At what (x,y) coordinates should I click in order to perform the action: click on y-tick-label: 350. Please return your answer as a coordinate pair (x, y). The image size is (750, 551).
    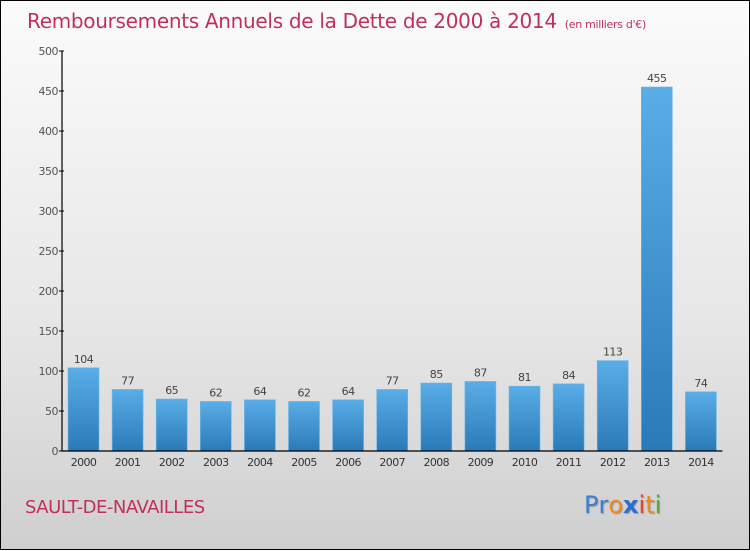
    Looking at the image, I should click on (49, 171).